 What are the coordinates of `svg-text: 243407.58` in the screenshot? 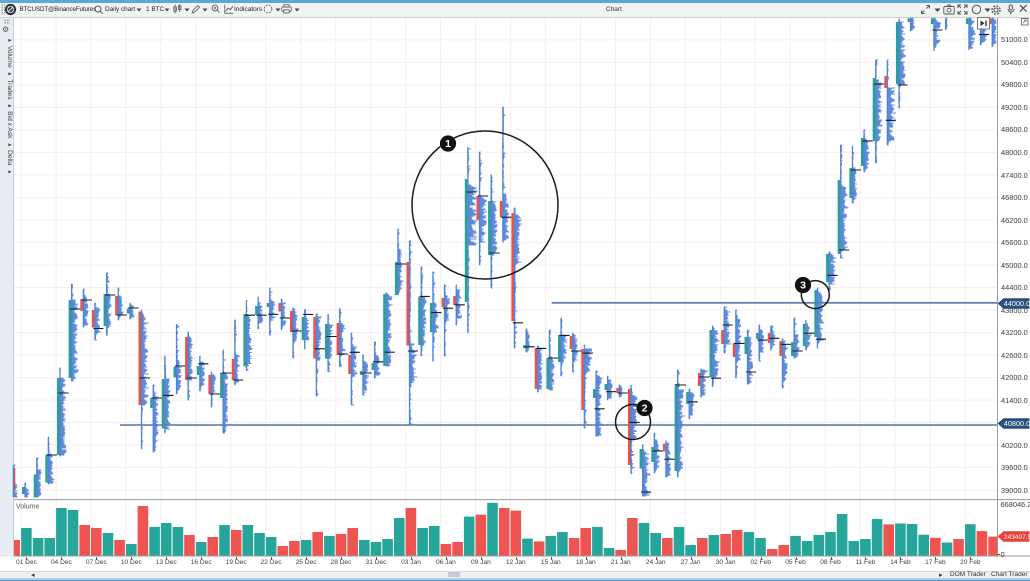 It's located at (1017, 537).